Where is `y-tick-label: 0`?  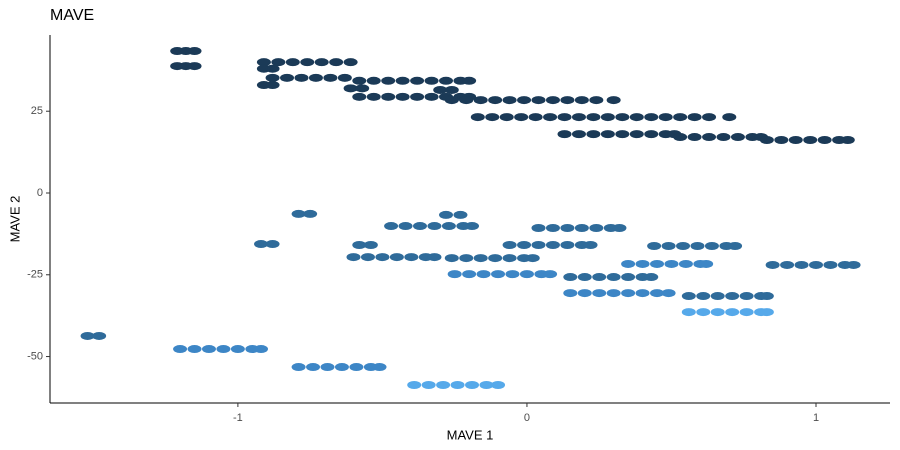
y-tick-label: 0 is located at coordinates (40, 193).